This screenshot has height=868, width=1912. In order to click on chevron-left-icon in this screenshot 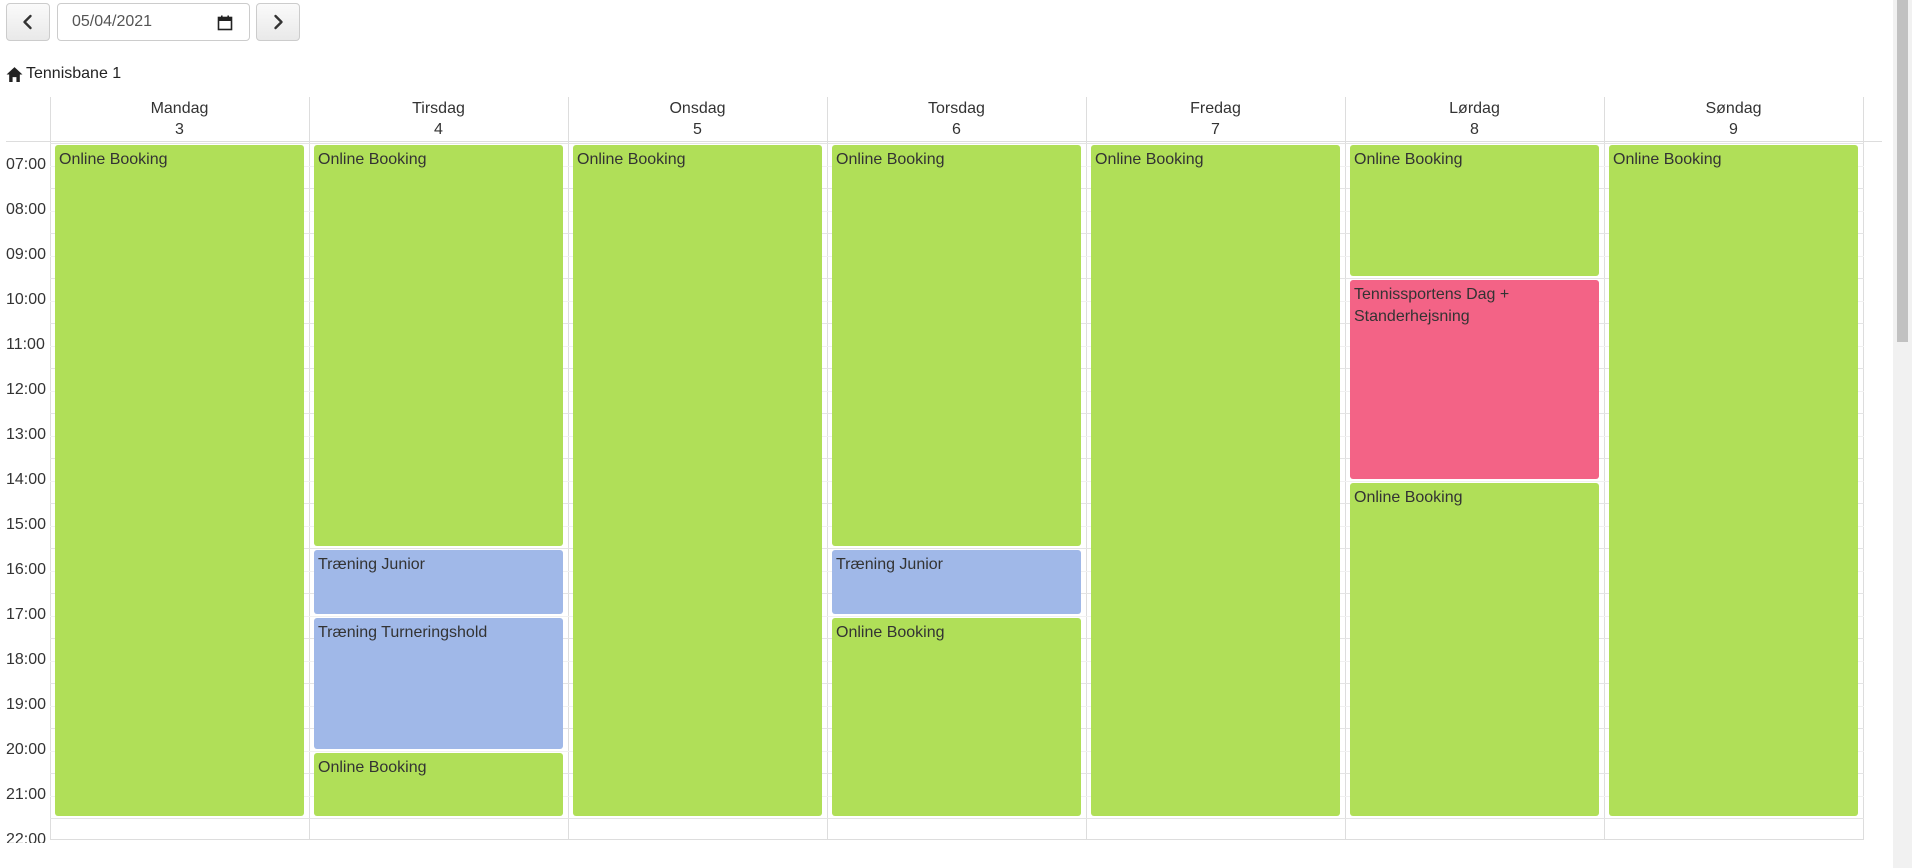, I will do `click(27, 22)`.